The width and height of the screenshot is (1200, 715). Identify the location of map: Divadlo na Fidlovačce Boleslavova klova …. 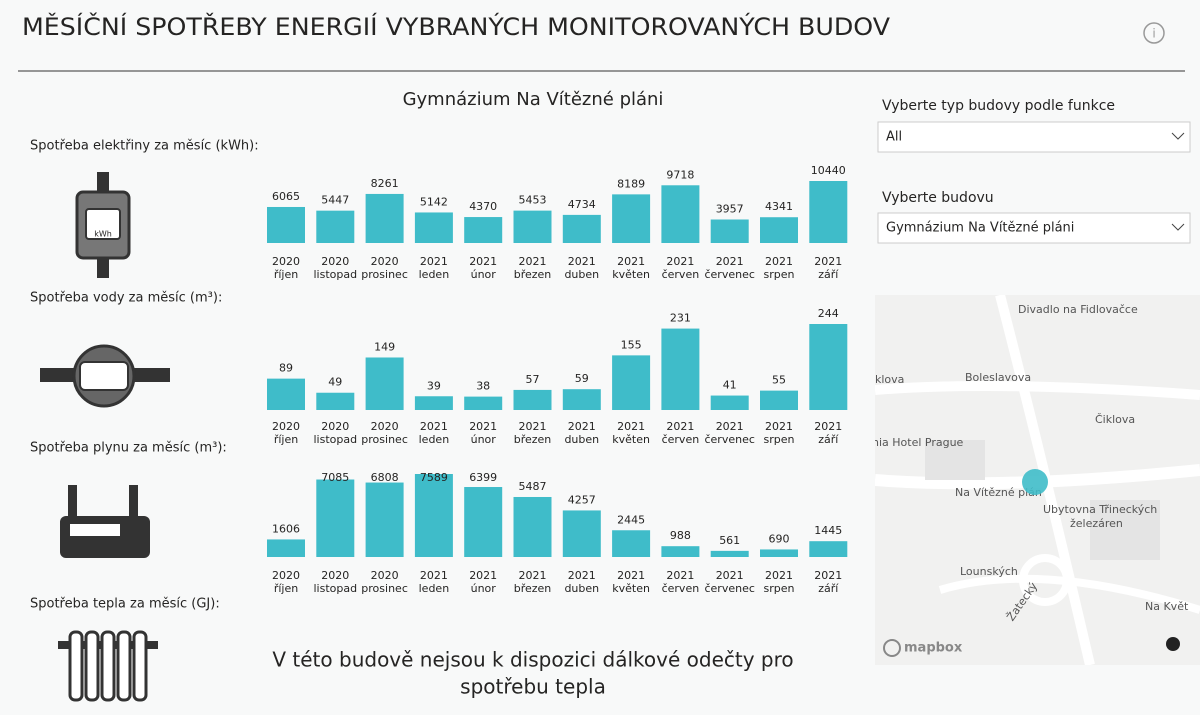
(1036, 480).